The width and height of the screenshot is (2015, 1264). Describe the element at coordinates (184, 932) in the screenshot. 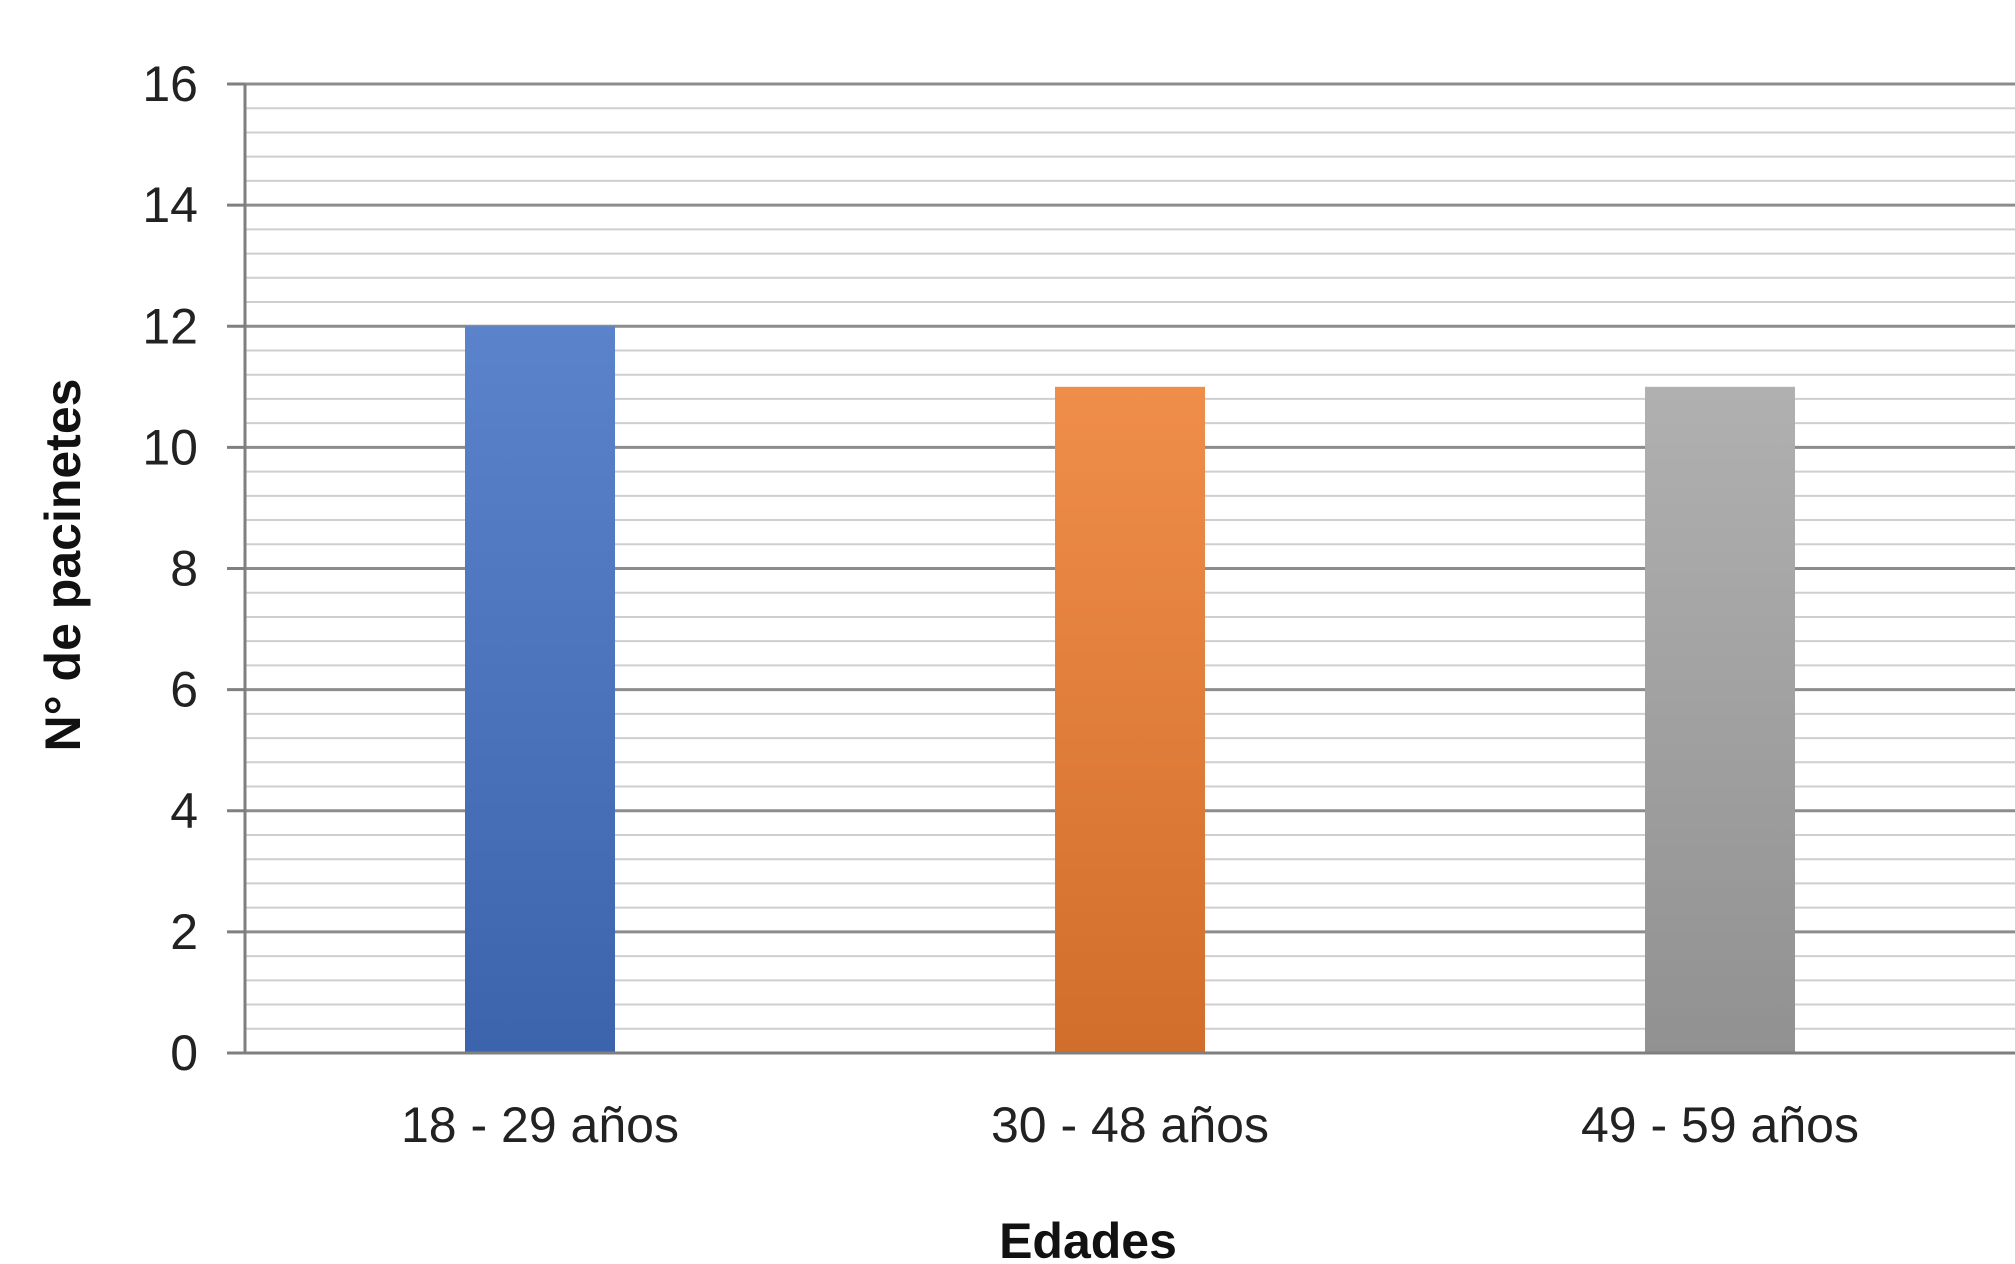

I see `y-tick-label: 2` at that location.